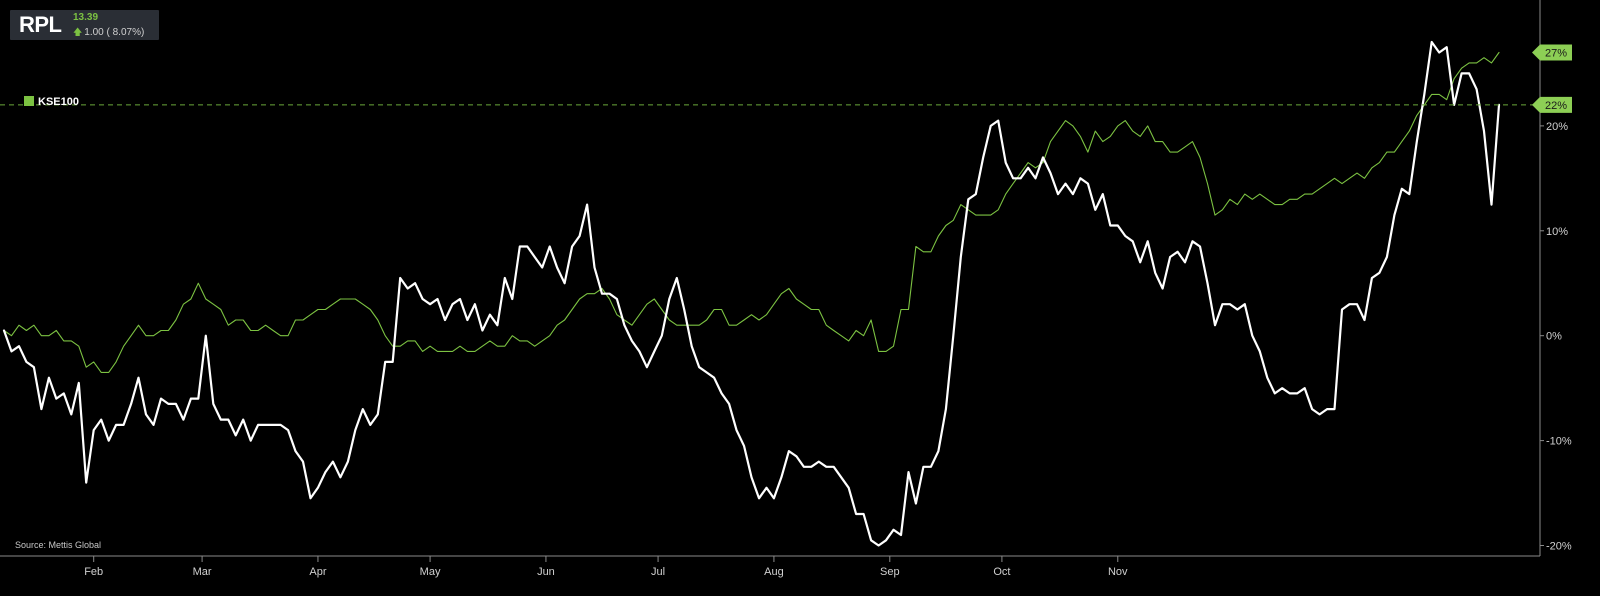 This screenshot has width=1600, height=596. I want to click on x-tick-label: May, so click(430, 572).